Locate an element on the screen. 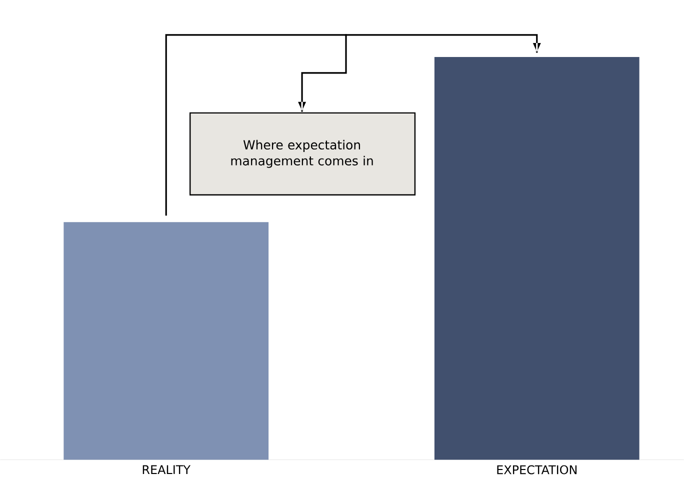 This screenshot has height=488, width=684. annotation: Where expectation management comes in is located at coordinates (302, 154).